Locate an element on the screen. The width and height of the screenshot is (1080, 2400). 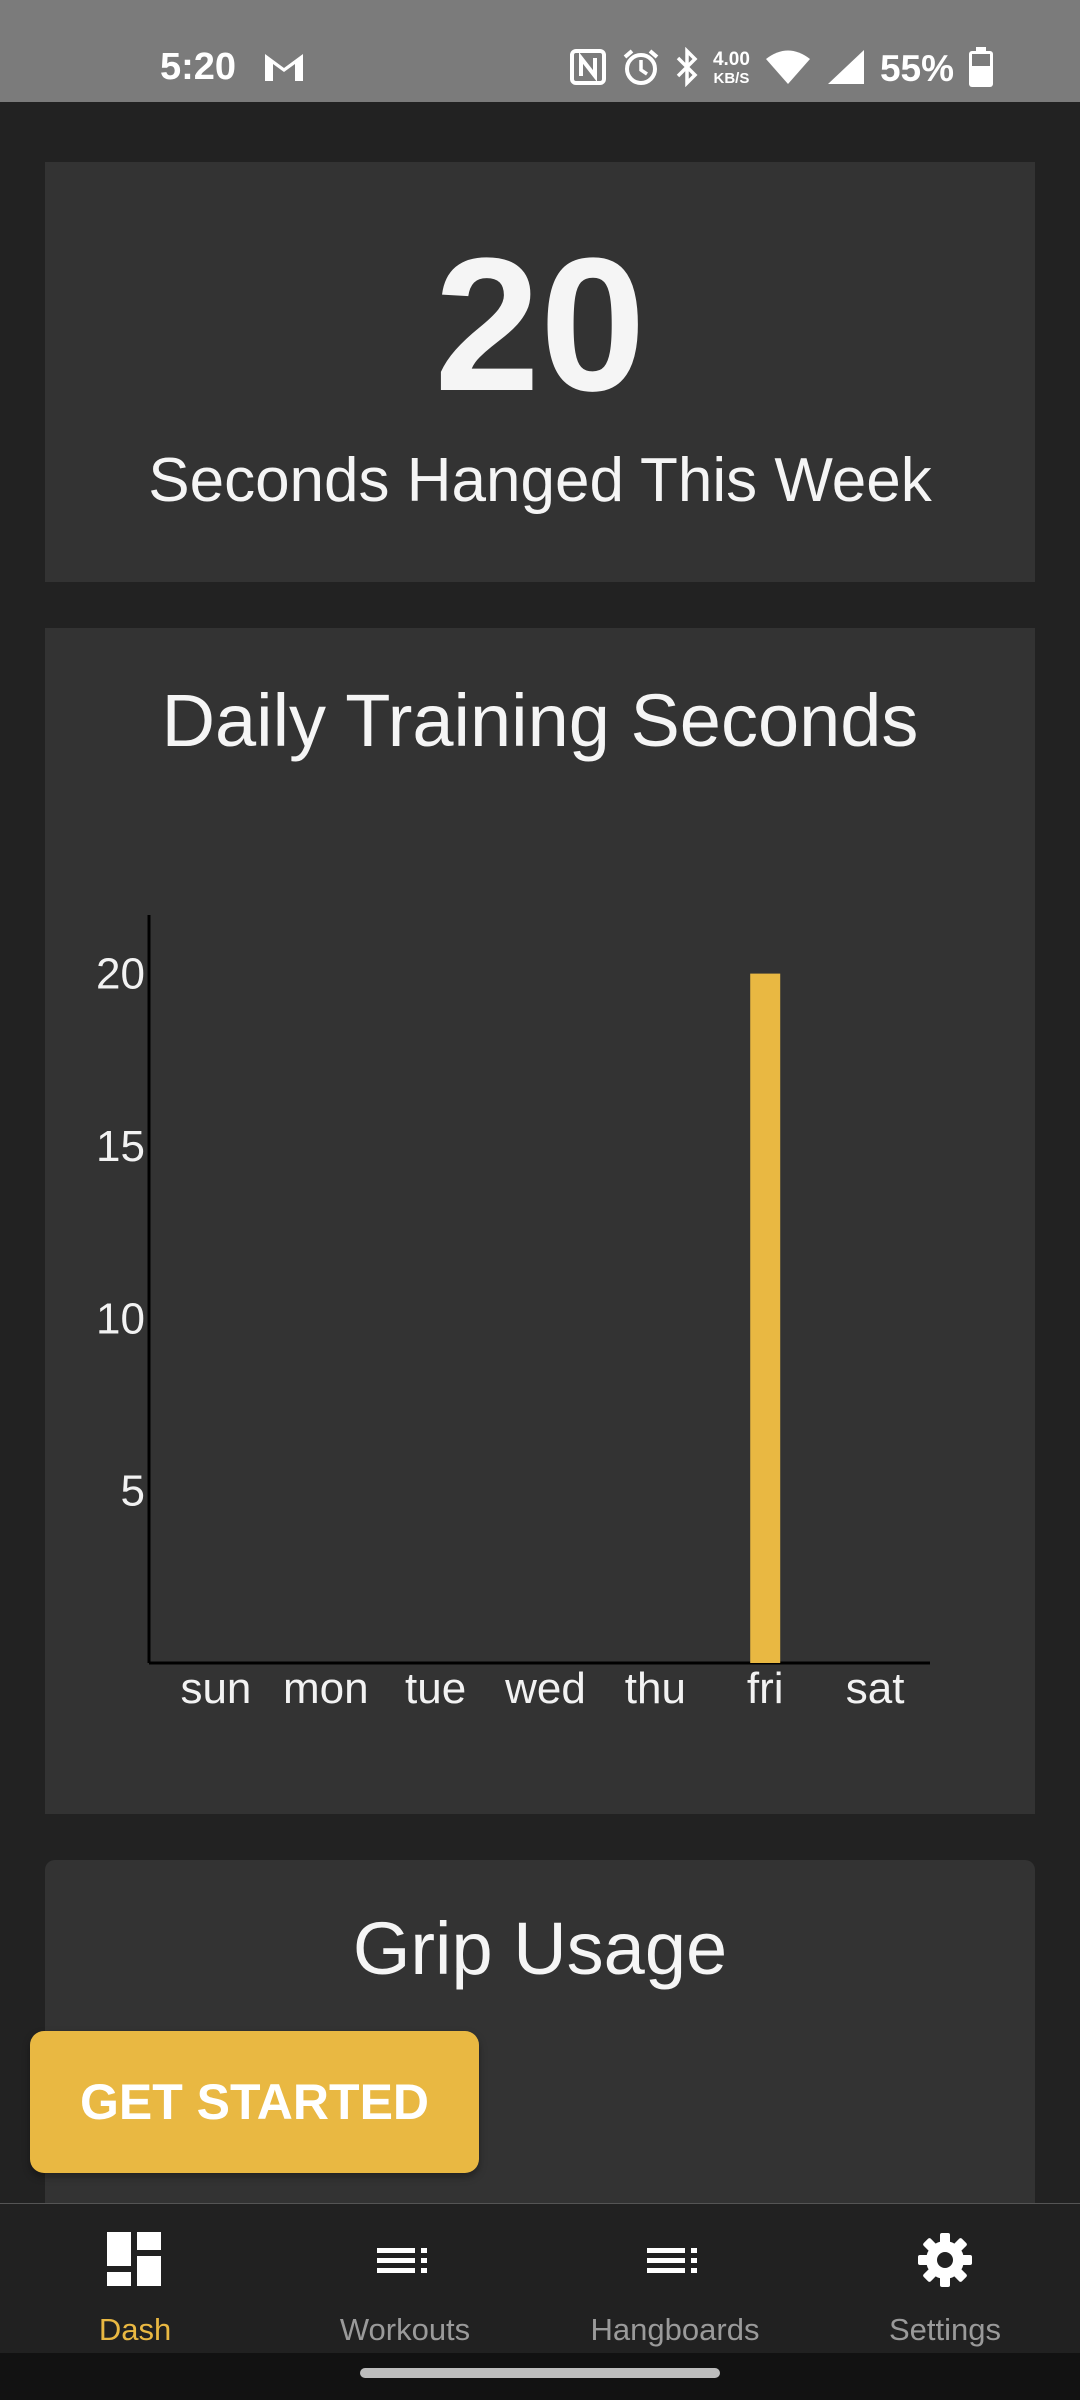
nav-label-workouts: Workouts is located at coordinates (405, 2329).